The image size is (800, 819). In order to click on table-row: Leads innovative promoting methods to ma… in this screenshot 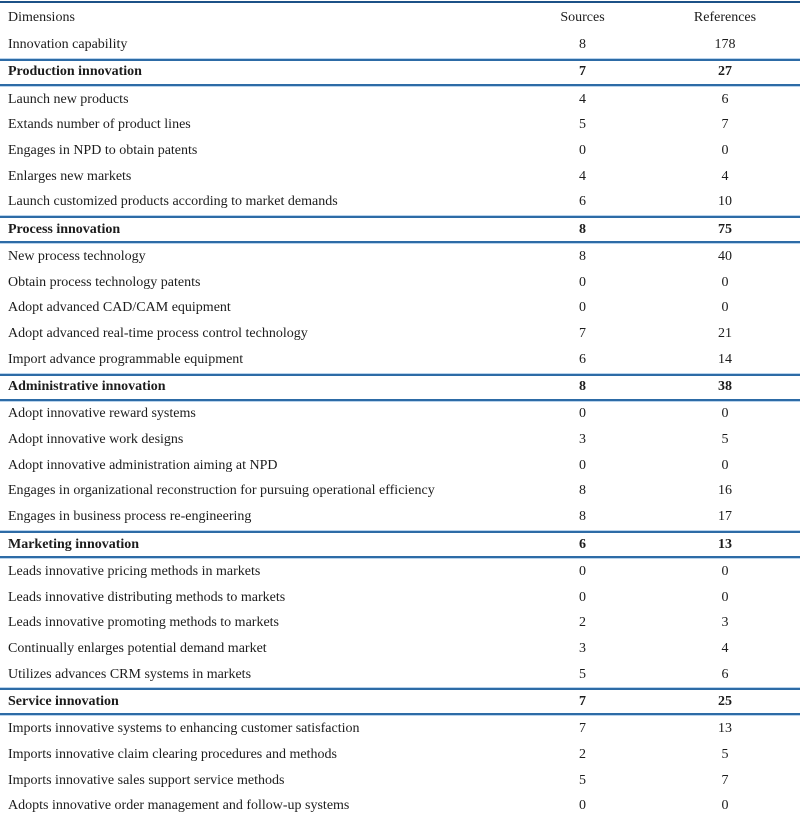, I will do `click(400, 623)`.